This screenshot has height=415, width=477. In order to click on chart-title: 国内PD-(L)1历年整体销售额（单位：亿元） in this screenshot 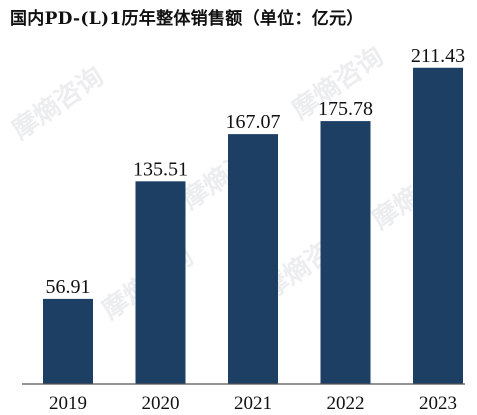, I will do `click(187, 19)`.